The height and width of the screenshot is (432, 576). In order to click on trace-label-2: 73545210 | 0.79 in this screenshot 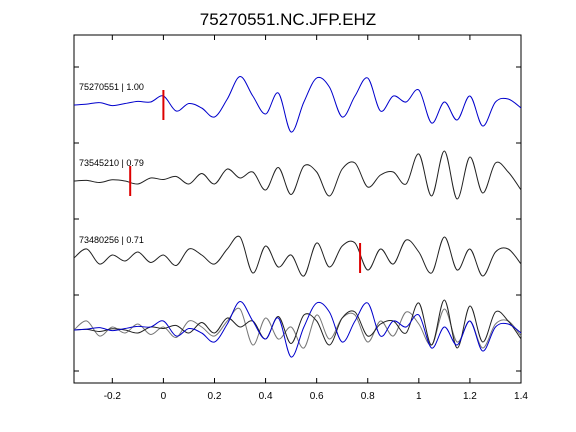, I will do `click(111, 163)`.